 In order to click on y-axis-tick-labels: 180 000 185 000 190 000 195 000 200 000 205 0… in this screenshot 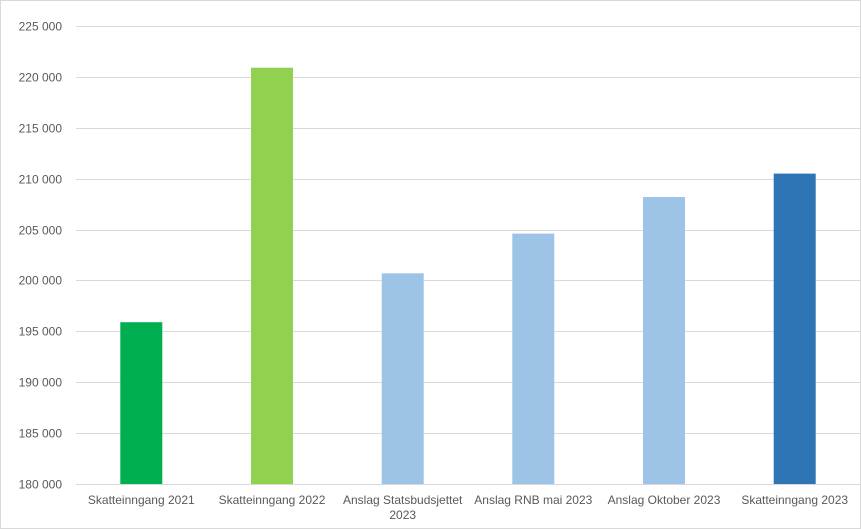, I will do `click(41, 256)`.